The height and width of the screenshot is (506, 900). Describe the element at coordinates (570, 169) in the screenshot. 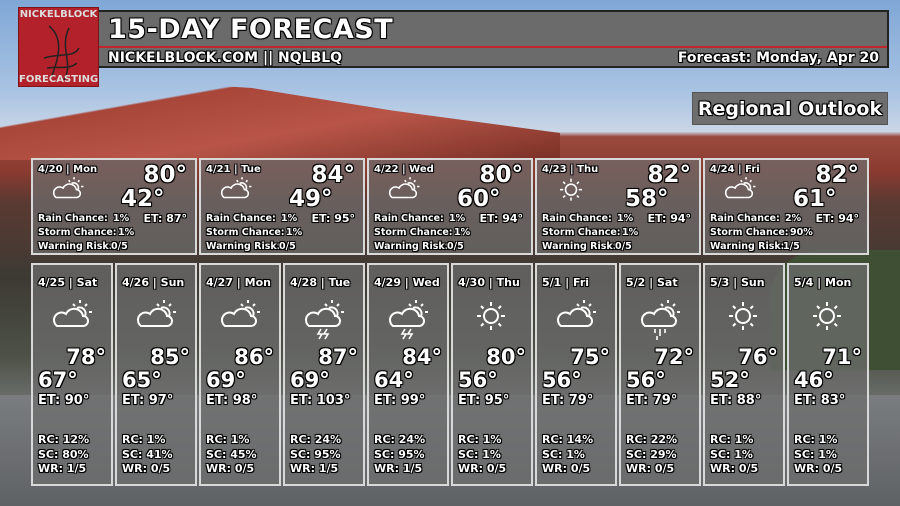

I see `day-date: 4/23 | Thu` at that location.